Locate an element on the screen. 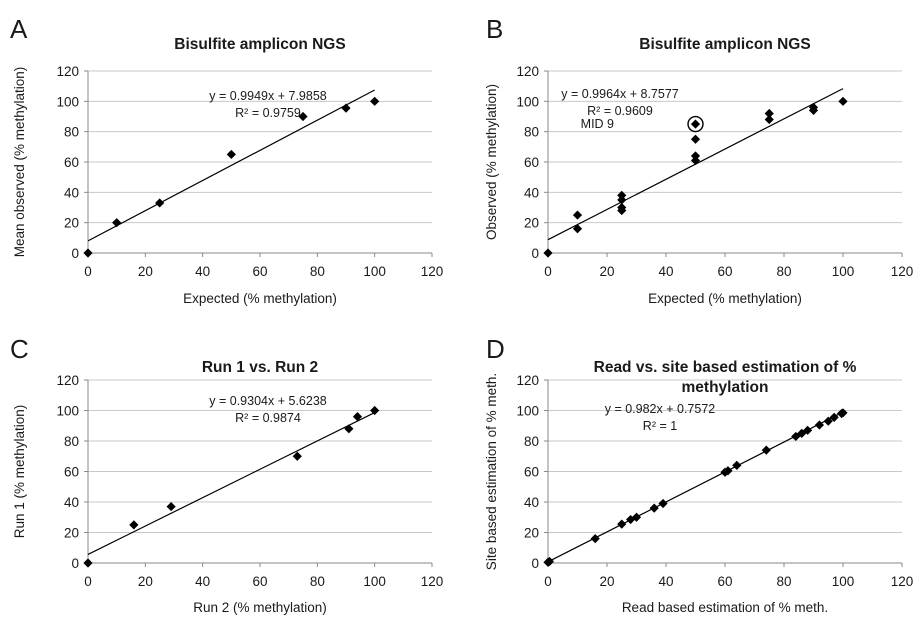  r-squared: R² = 0.9874 is located at coordinates (268, 418).